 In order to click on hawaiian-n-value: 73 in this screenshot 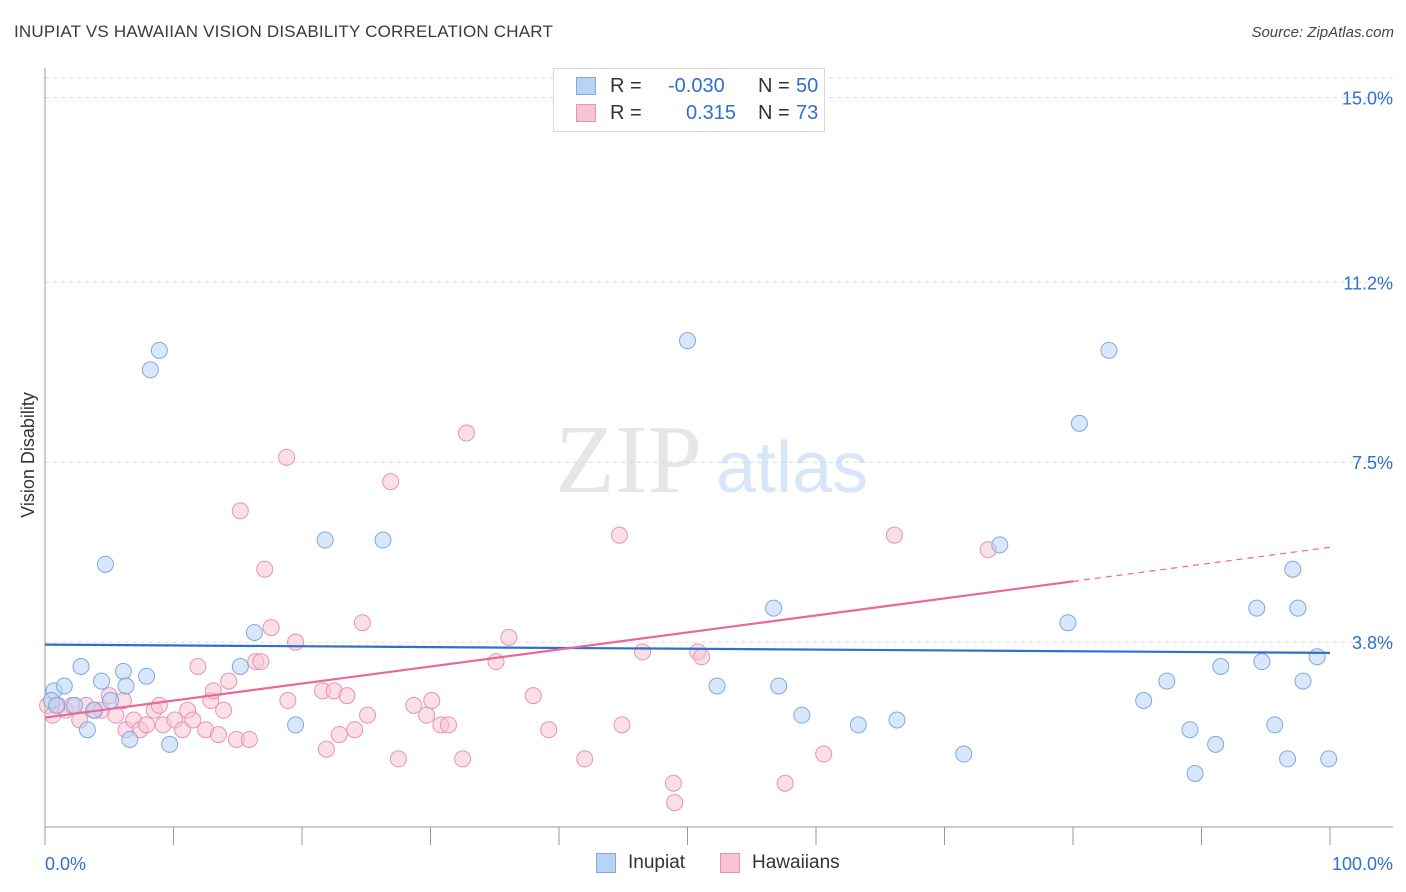, I will do `click(807, 113)`.